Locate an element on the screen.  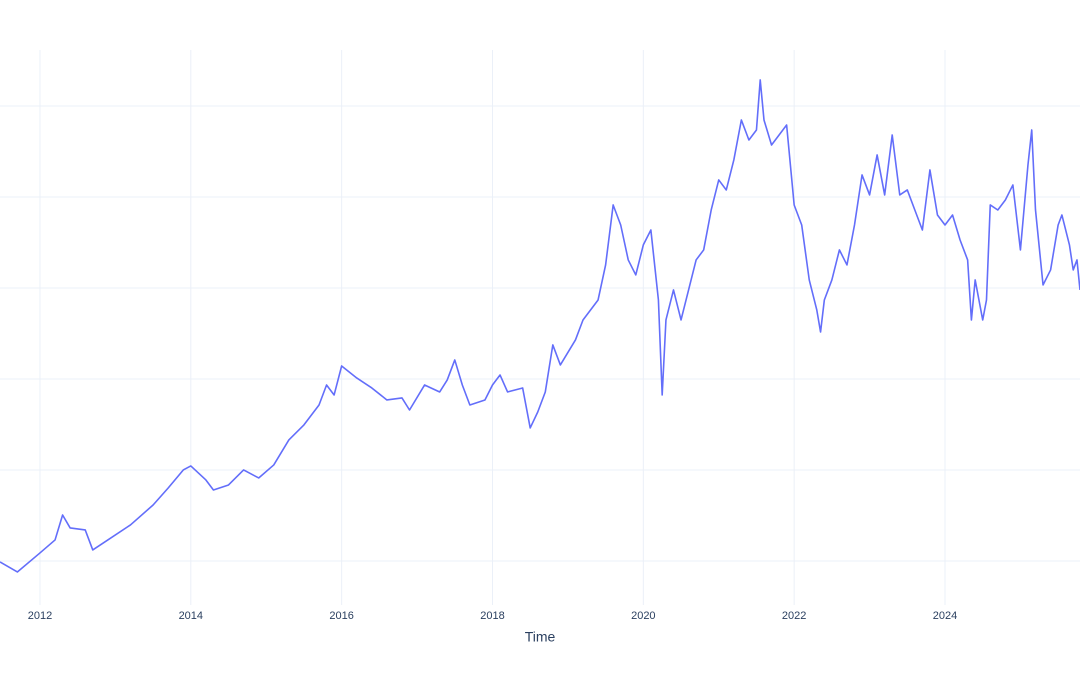
x-axis-title: Time is located at coordinates (540, 637).